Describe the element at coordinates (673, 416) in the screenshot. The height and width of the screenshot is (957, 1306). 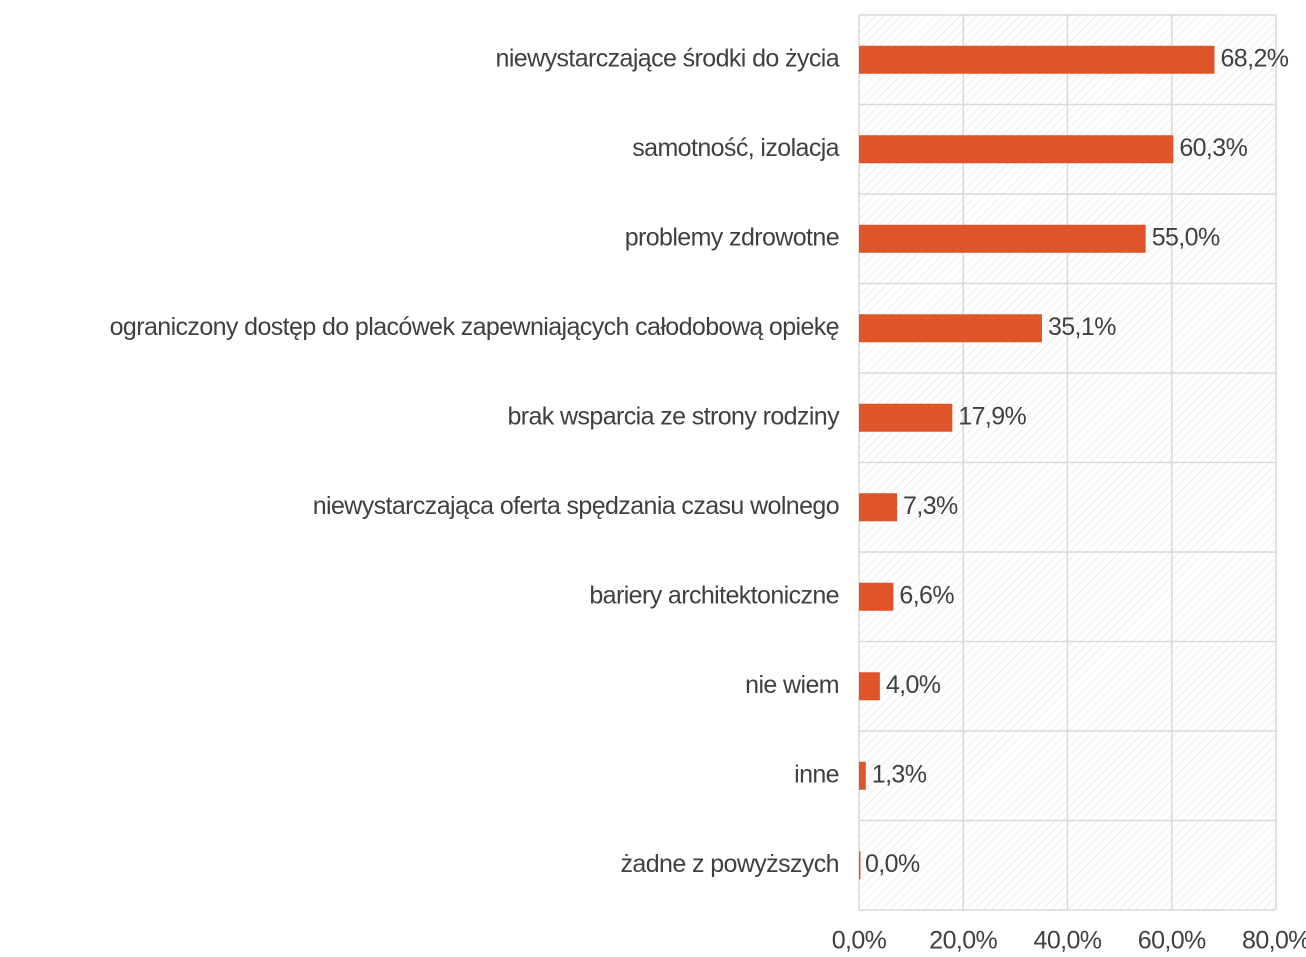
I see `y-tick-label: brak wsparcia ze strony rodziny` at that location.